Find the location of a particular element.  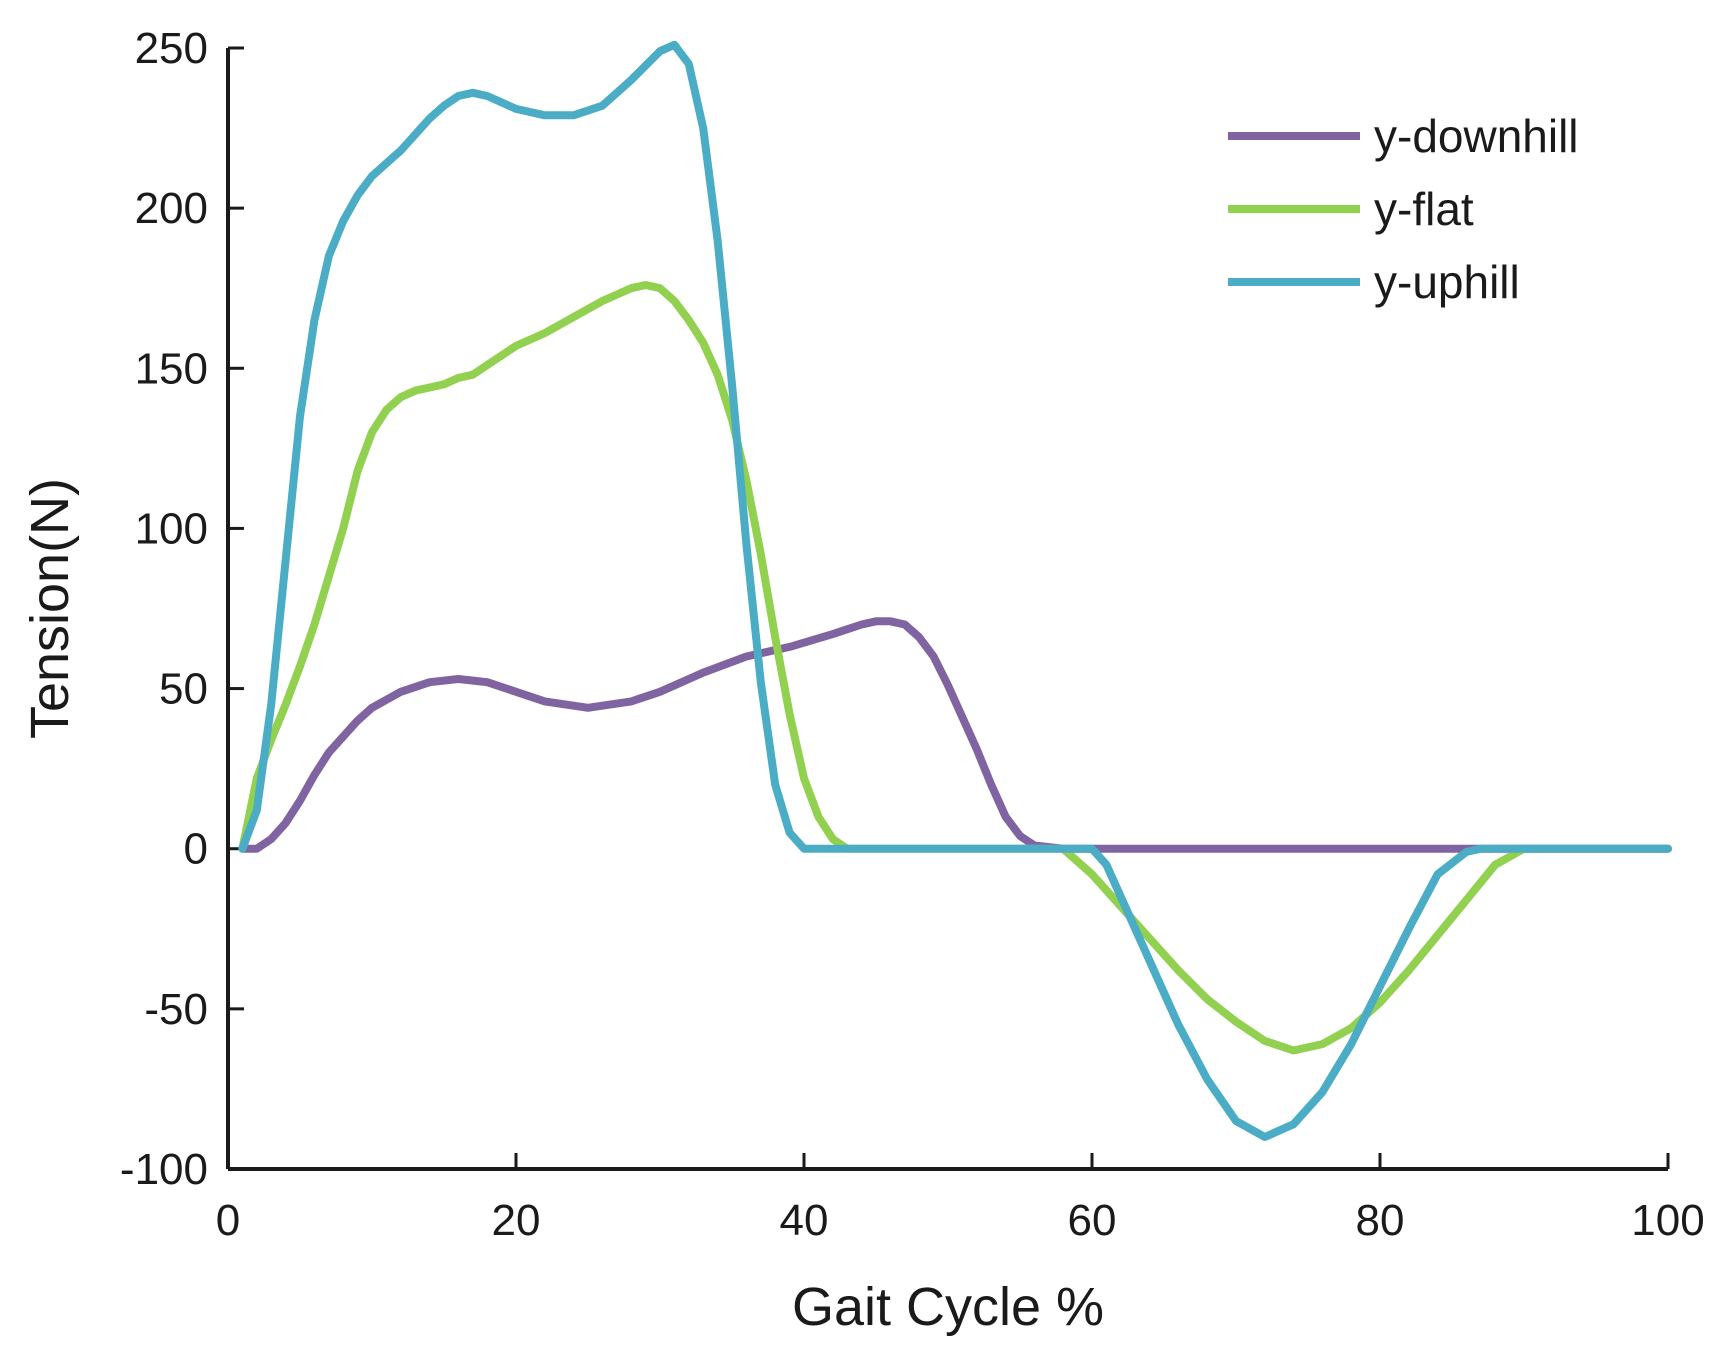

legend-label-y-downhill: y-downhill is located at coordinates (1476, 136).